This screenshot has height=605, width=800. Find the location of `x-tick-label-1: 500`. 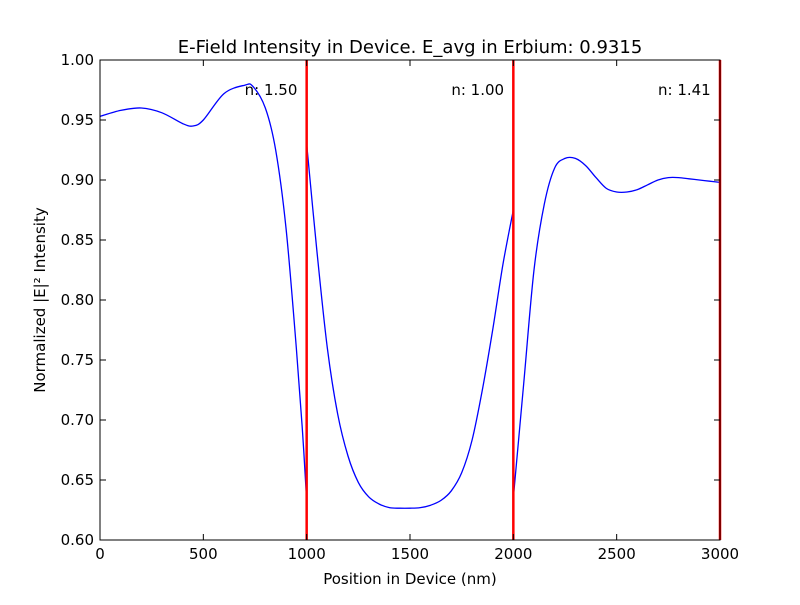

x-tick-label-1: 500 is located at coordinates (203, 554).